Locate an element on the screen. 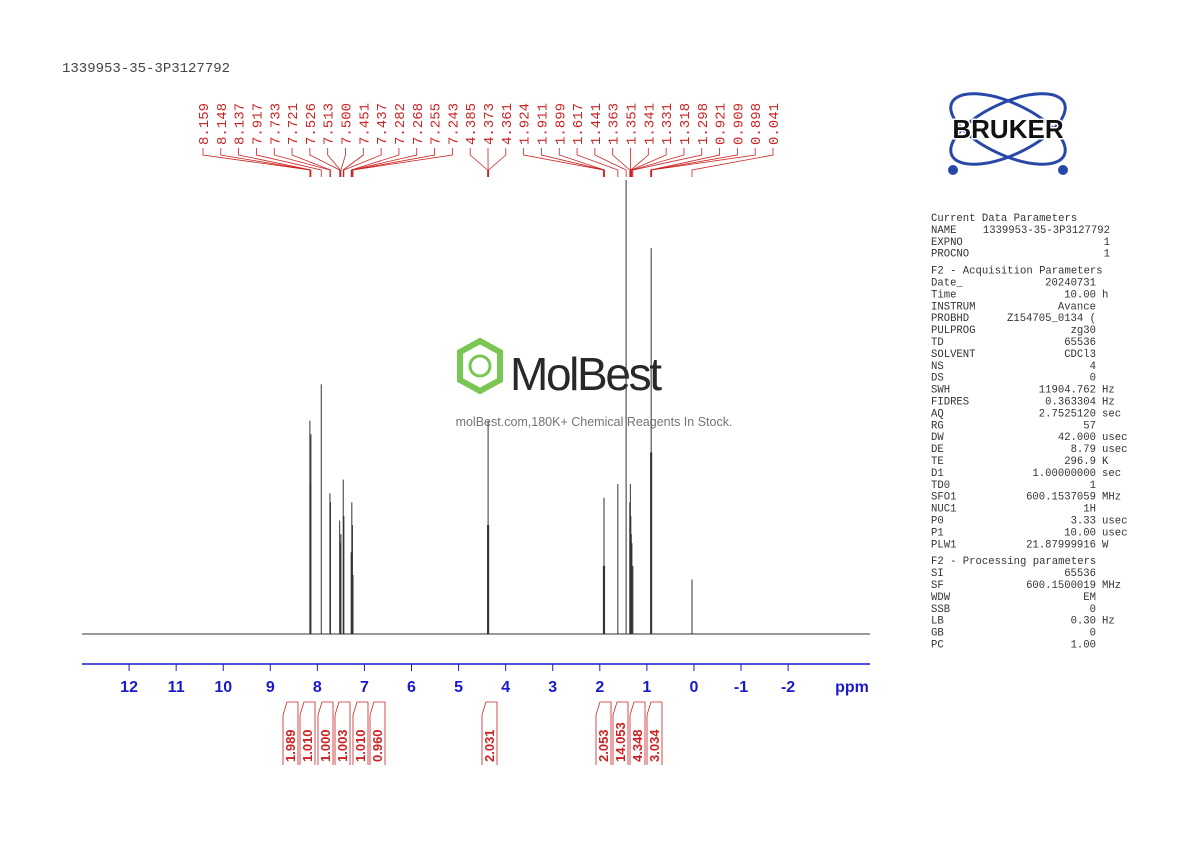 Image resolution: width=1190 pixels, height=842 pixels. param-name: RG is located at coordinates (937, 426).